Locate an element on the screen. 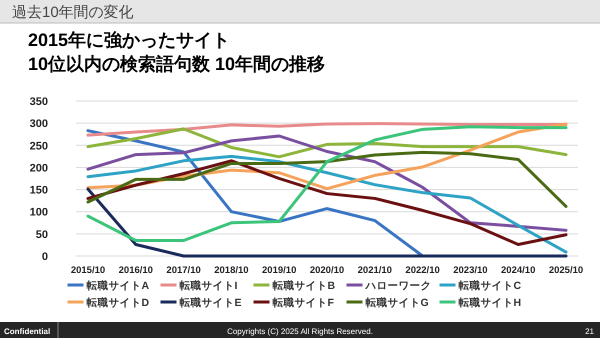 This screenshot has height=338, width=600. x-tick-label: 2025/10 is located at coordinates (566, 270).